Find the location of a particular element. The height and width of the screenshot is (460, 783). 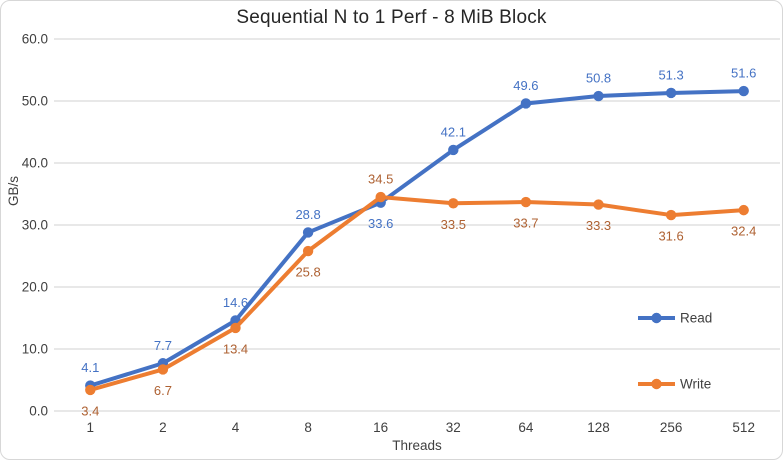

y-tick-label: 30.0 is located at coordinates (35, 225).